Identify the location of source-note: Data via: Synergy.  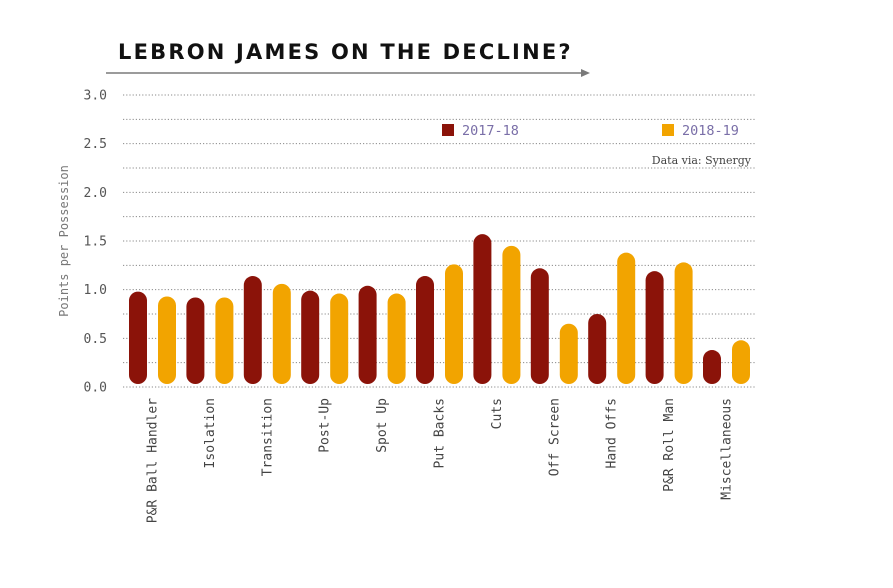
(702, 160).